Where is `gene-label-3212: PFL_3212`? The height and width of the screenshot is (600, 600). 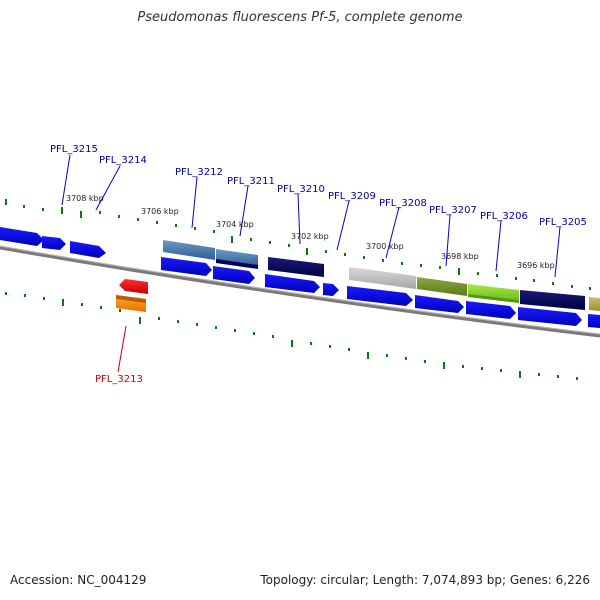
gene-label-3212: PFL_3212 is located at coordinates (199, 172).